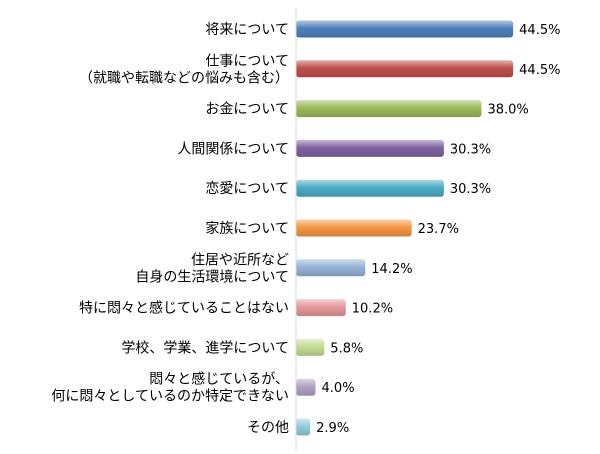  Describe the element at coordinates (372, 309) in the screenshot. I see `data-label: 10.2%` at that location.